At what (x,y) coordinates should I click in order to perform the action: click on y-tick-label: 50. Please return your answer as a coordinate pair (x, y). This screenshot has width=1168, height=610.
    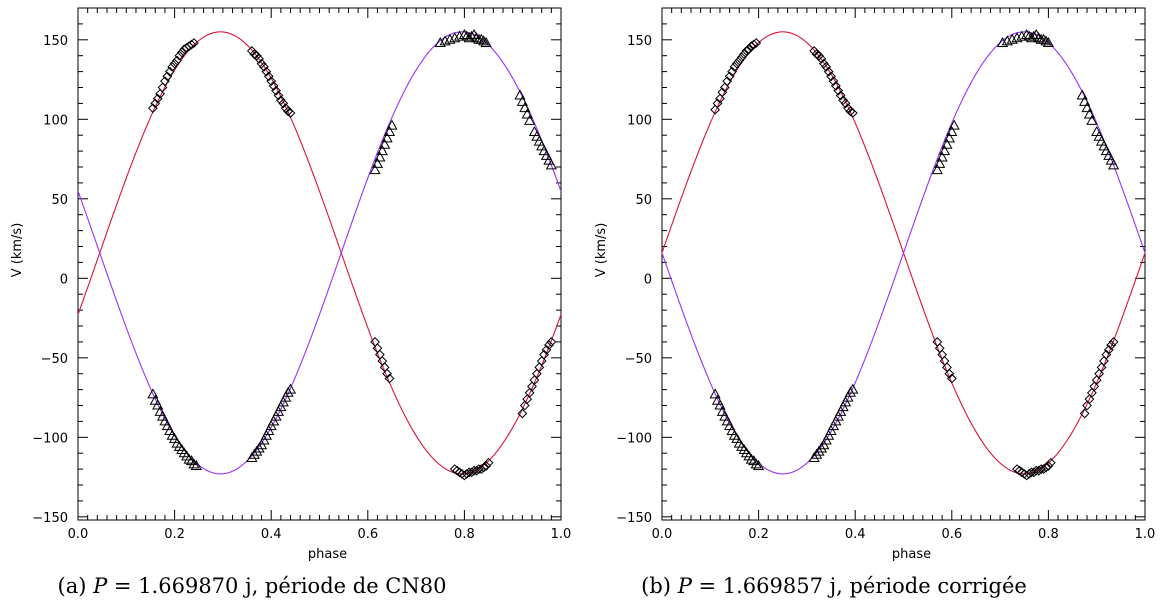
    Looking at the image, I should click on (59, 200).